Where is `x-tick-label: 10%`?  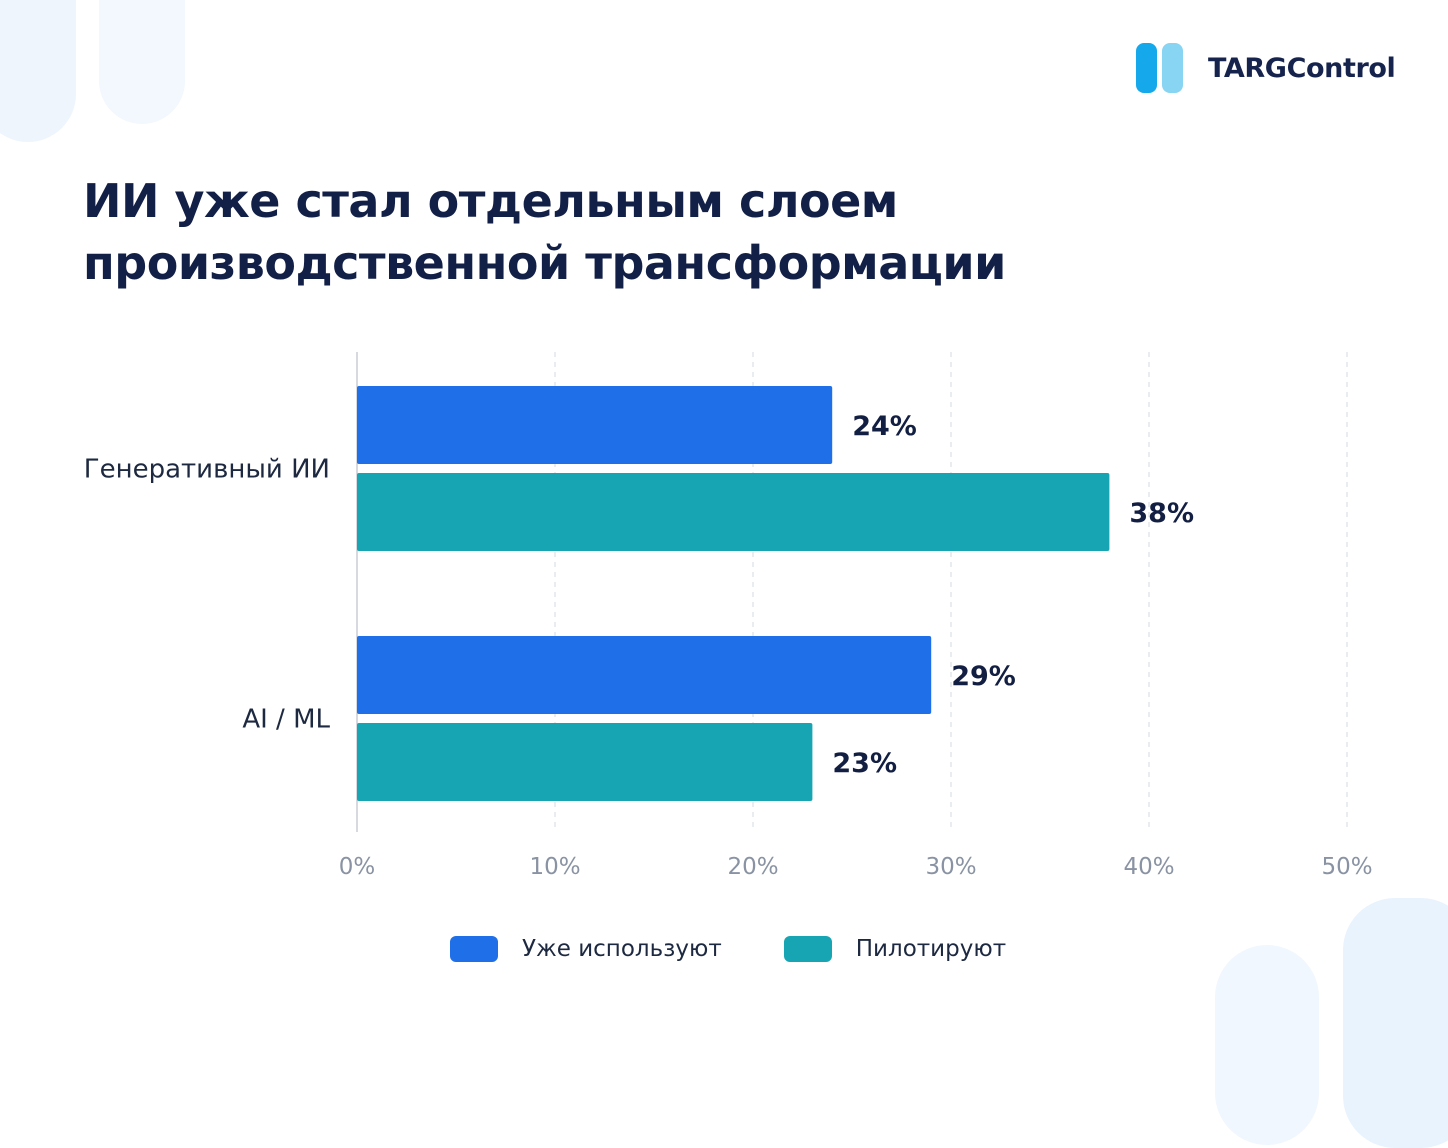
x-tick-label: 10% is located at coordinates (554, 867).